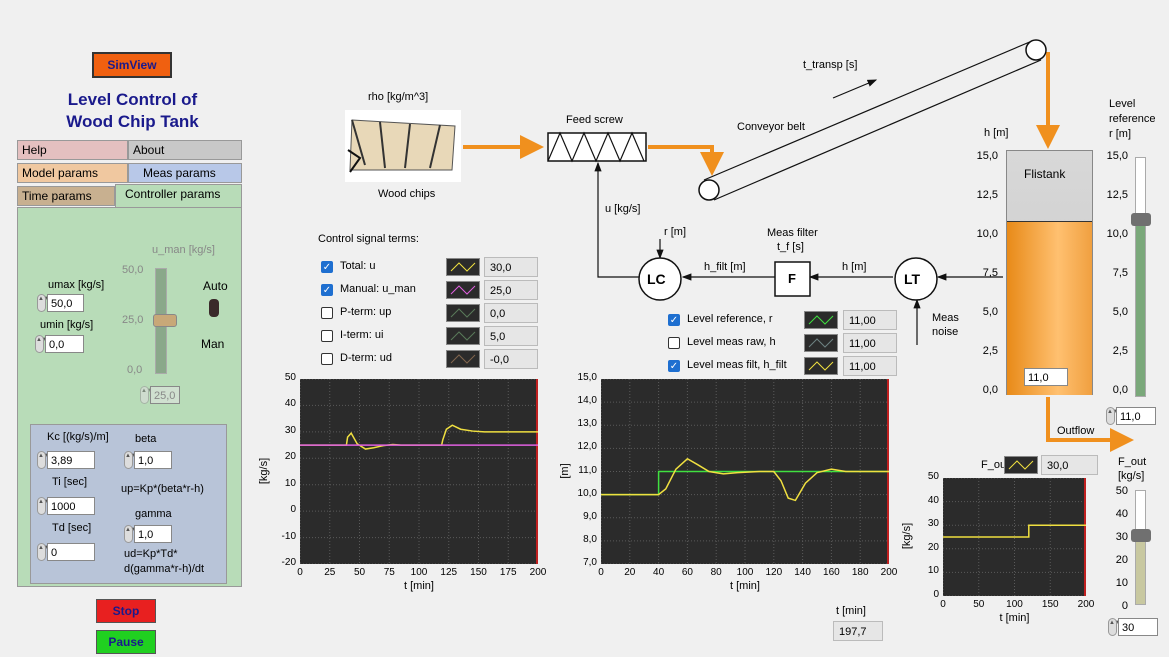 The height and width of the screenshot is (657, 1169). Describe the element at coordinates (1014, 531) in the screenshot. I see `series-line` at that location.